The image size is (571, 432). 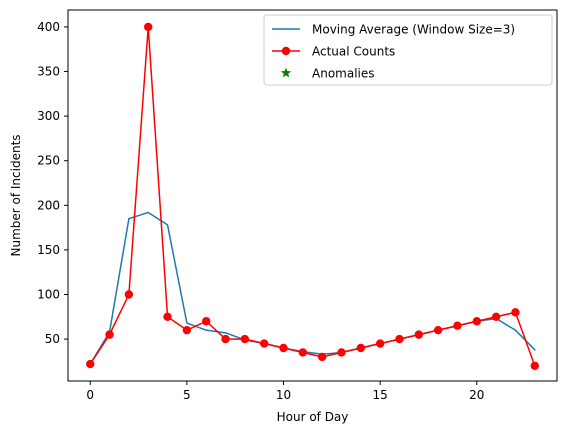 I want to click on y-tick-label: 150, so click(x=48, y=250).